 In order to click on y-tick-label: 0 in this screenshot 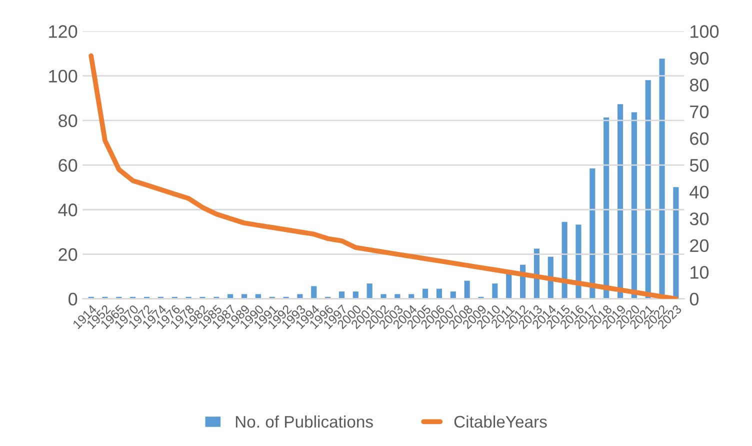, I will do `click(73, 299)`.